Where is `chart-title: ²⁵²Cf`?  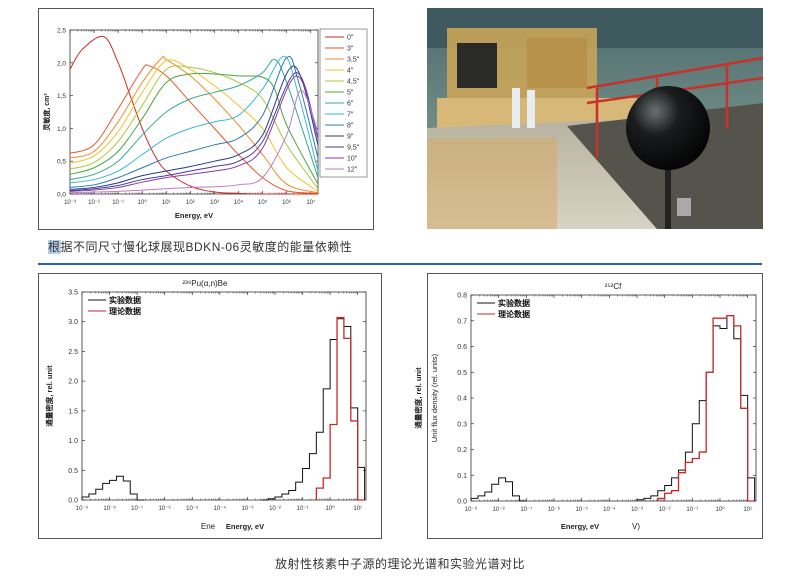
chart-title: ²⁵²Cf is located at coordinates (613, 286).